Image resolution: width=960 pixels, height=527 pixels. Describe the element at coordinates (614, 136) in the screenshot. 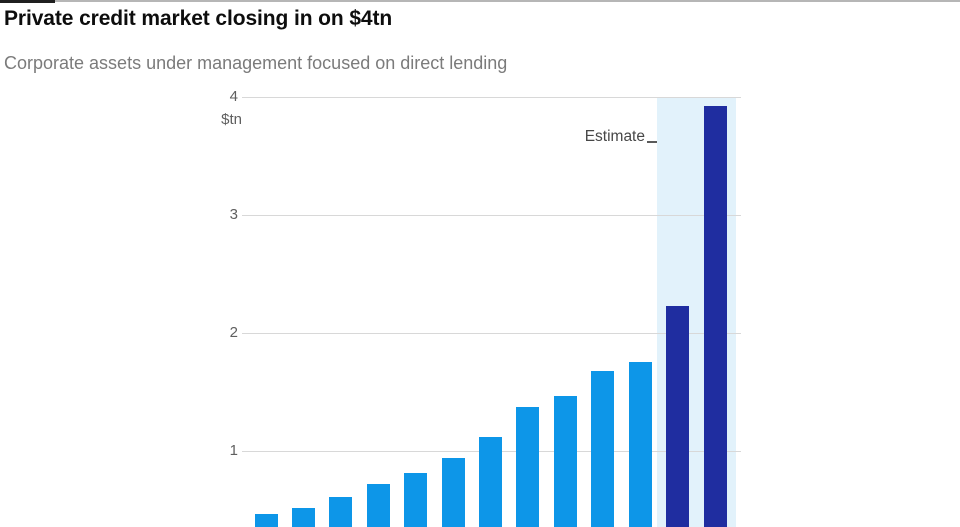

I see `estimate-label: Estimate` at that location.